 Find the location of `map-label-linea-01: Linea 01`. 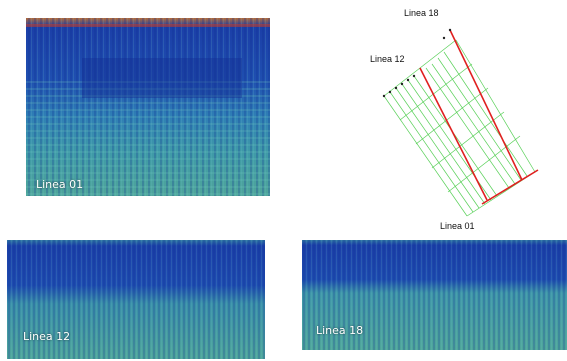

map-label-linea-01: Linea 01 is located at coordinates (457, 226).